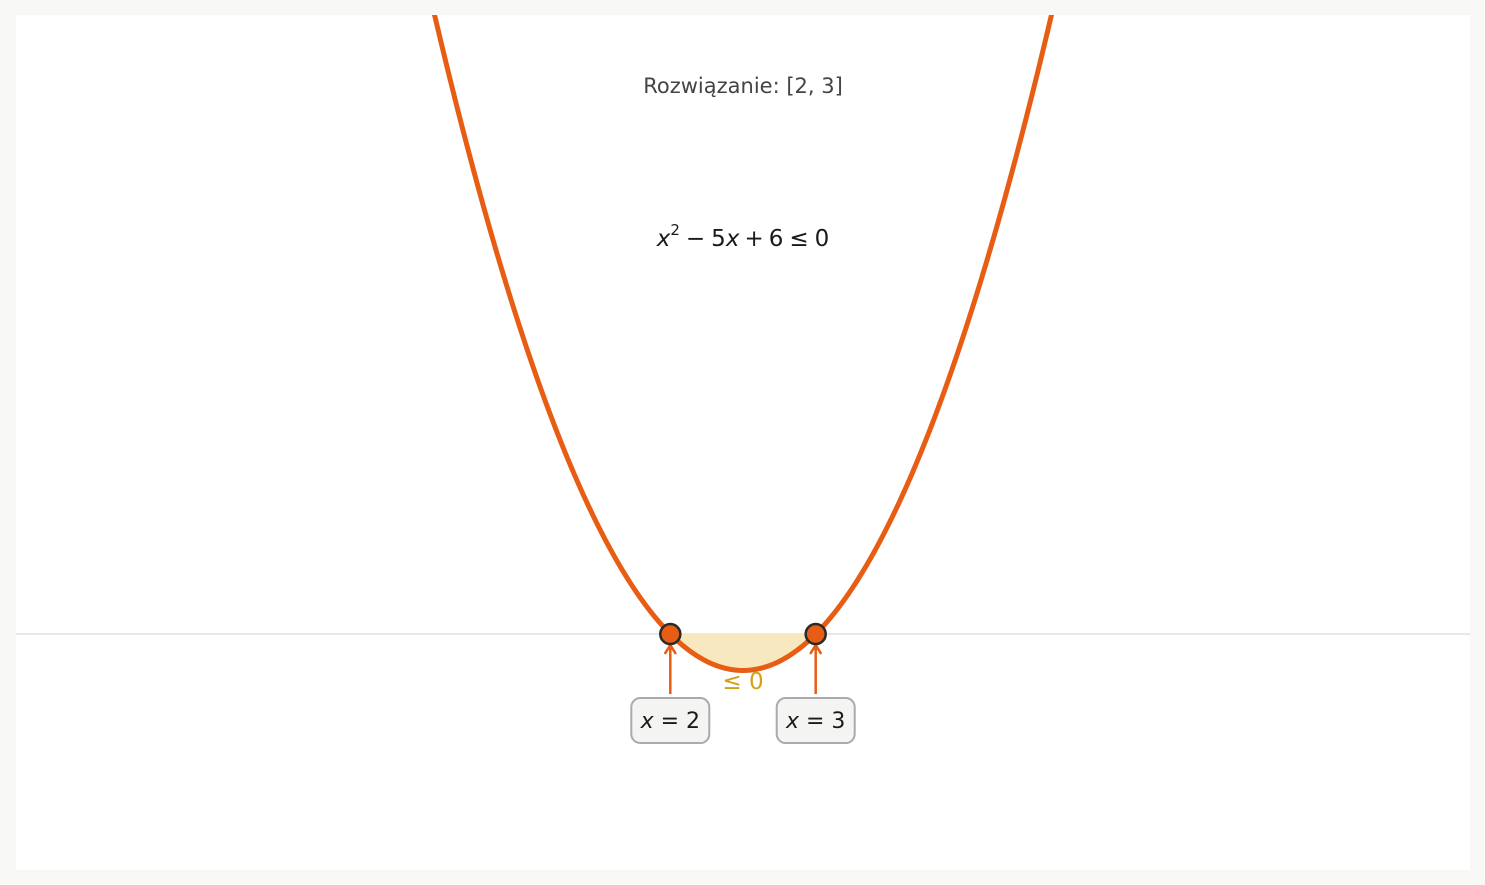 Image resolution: width=1485 pixels, height=885 pixels. What do you see at coordinates (695, 239) in the screenshot?
I see `eq-minus-sign: −` at bounding box center [695, 239].